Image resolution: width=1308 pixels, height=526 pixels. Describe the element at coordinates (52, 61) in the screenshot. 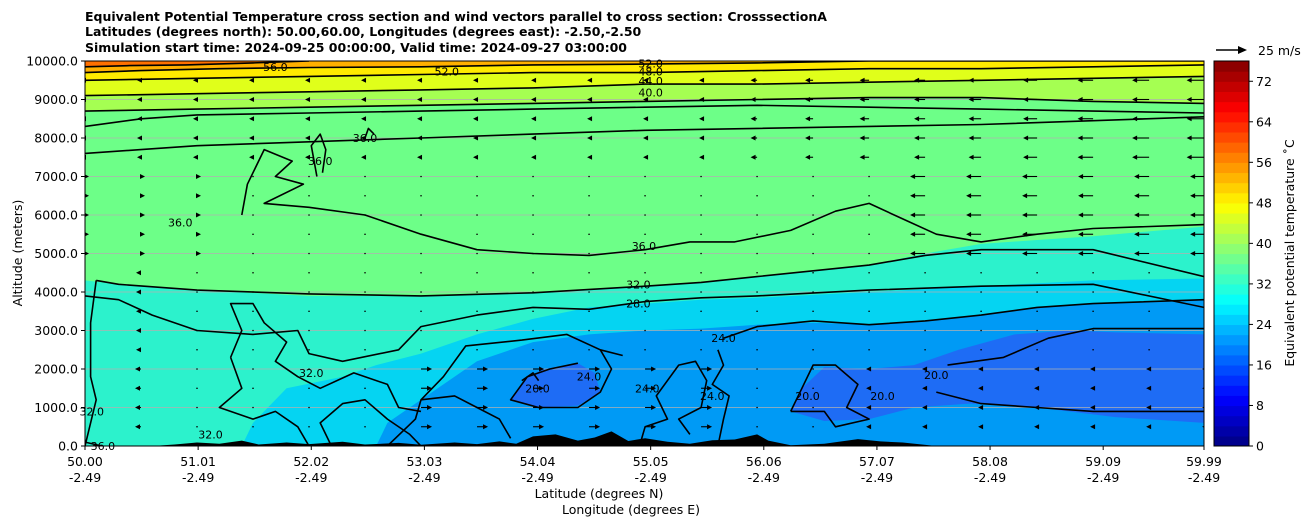

I see `y-tick-label: 10000.0` at that location.